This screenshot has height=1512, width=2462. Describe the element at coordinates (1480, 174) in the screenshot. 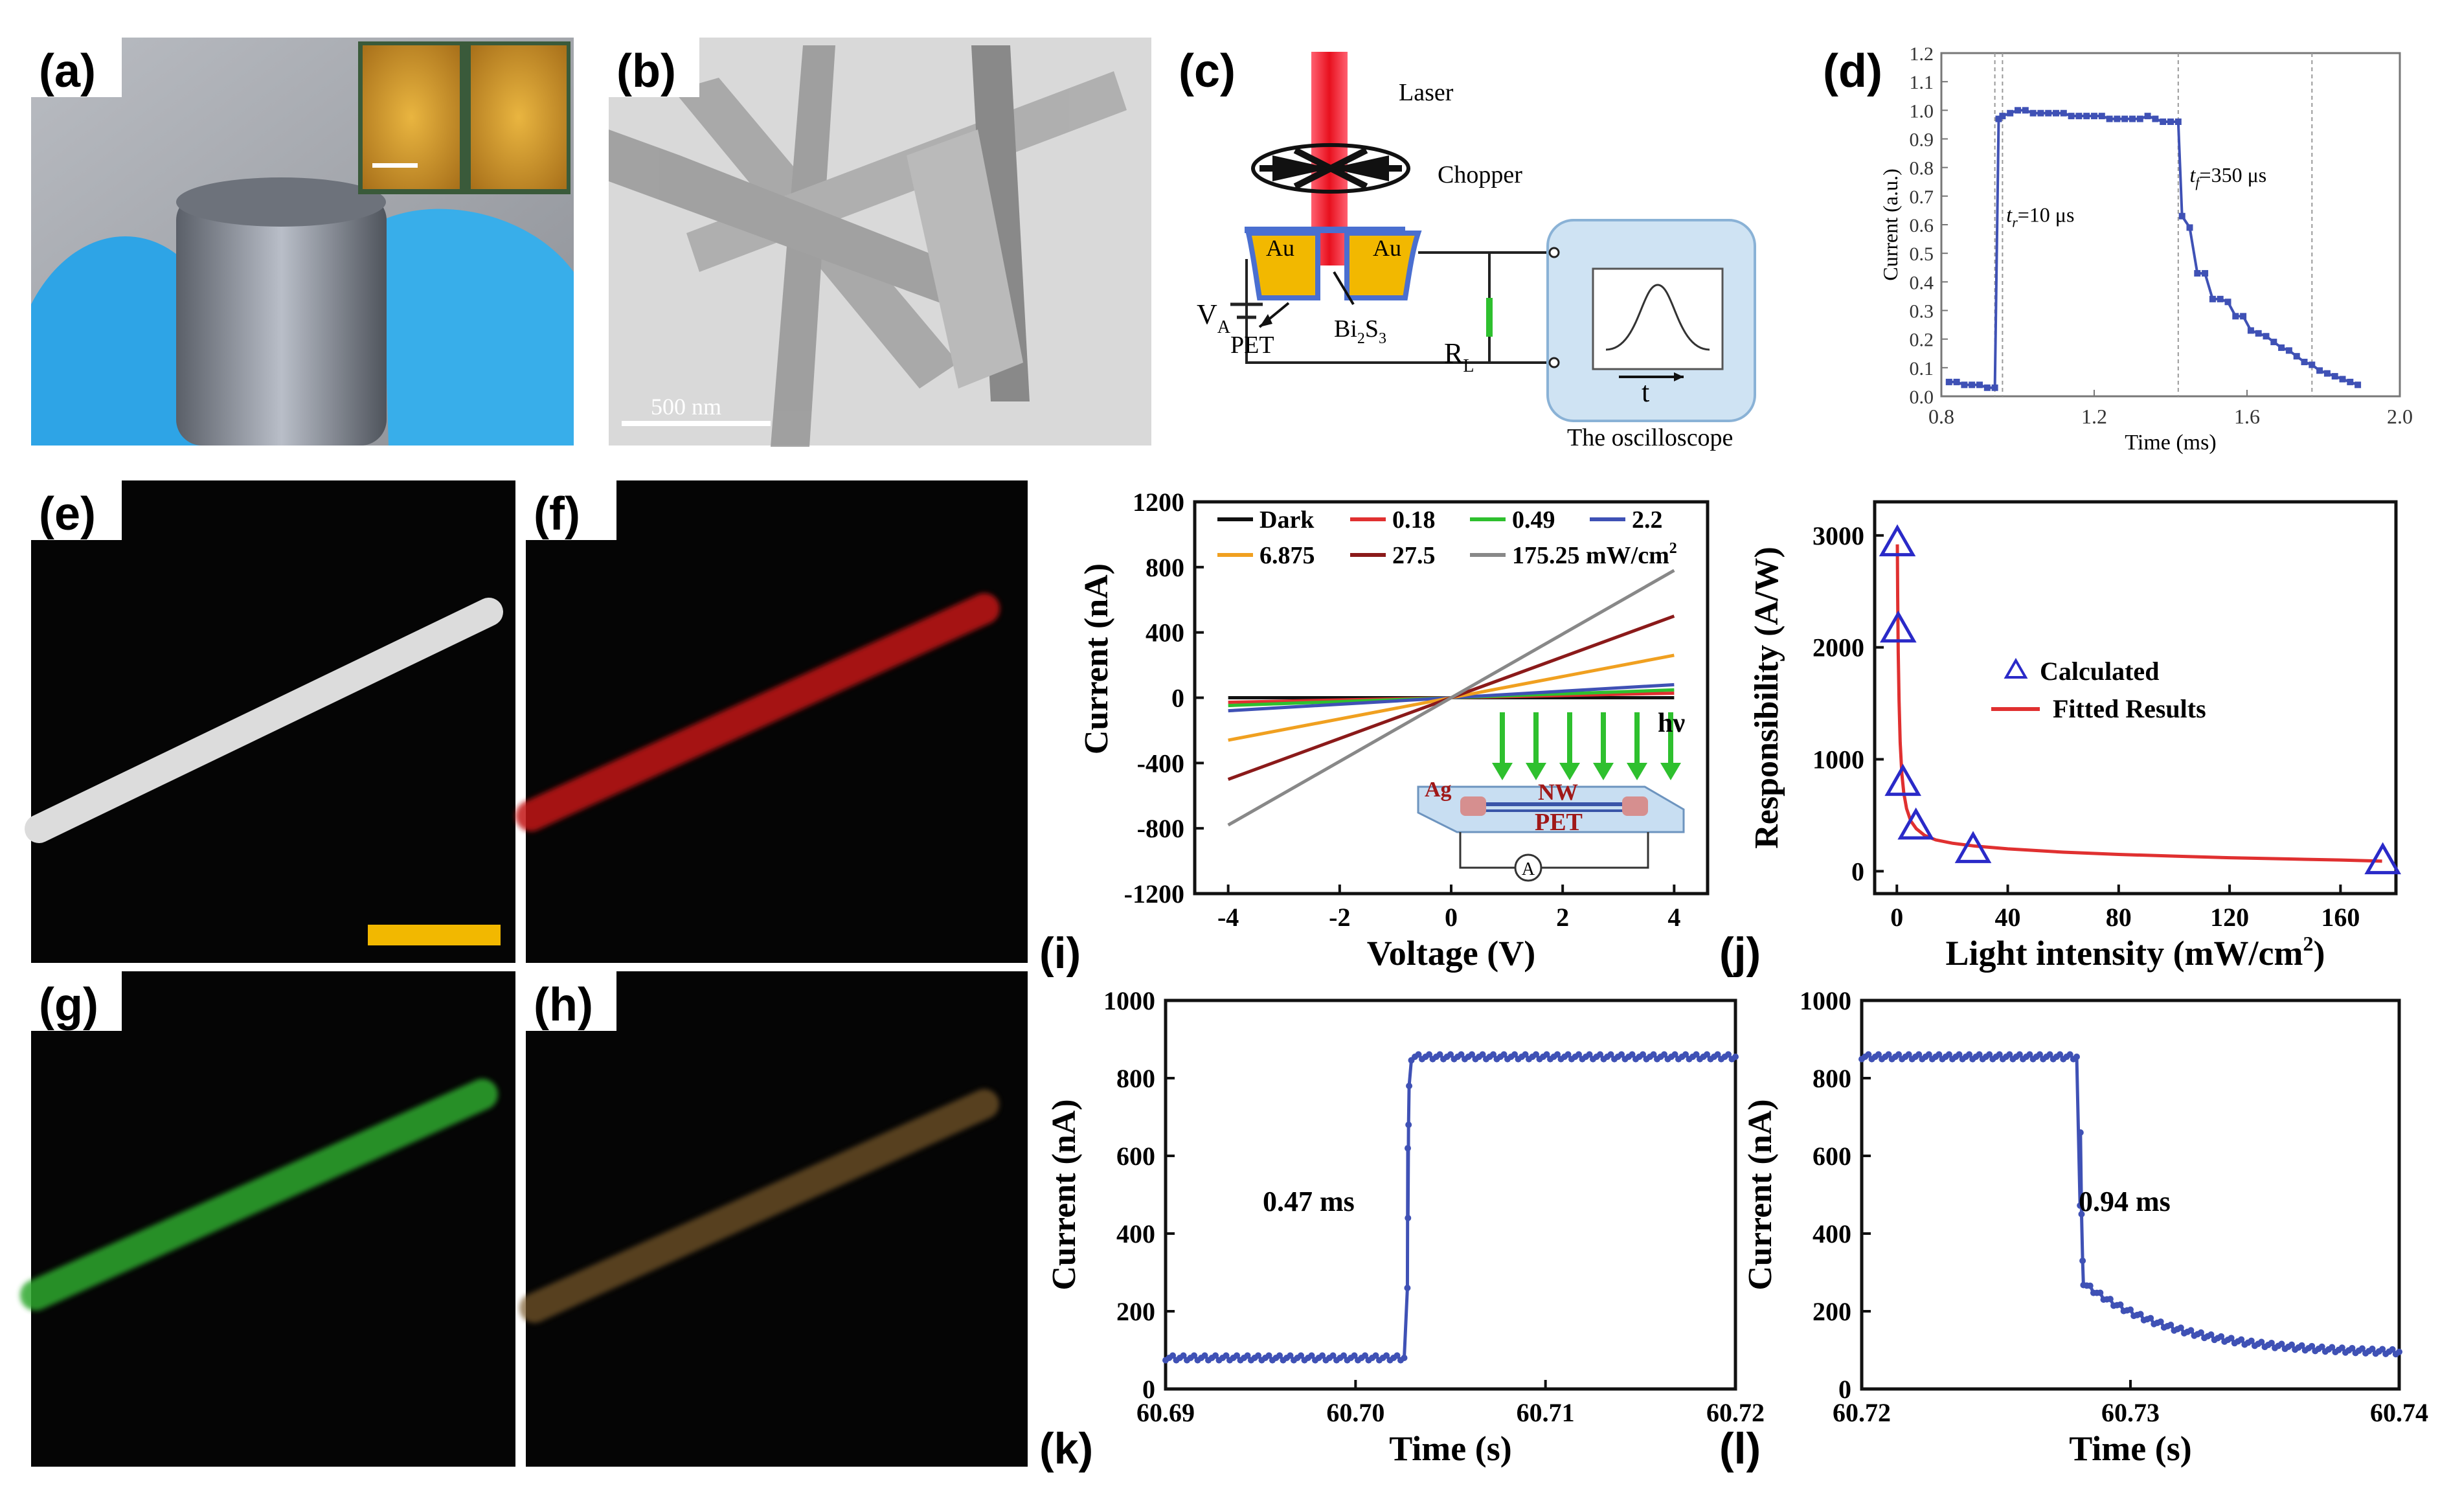

I see `chopper-label: Chopper` at that location.